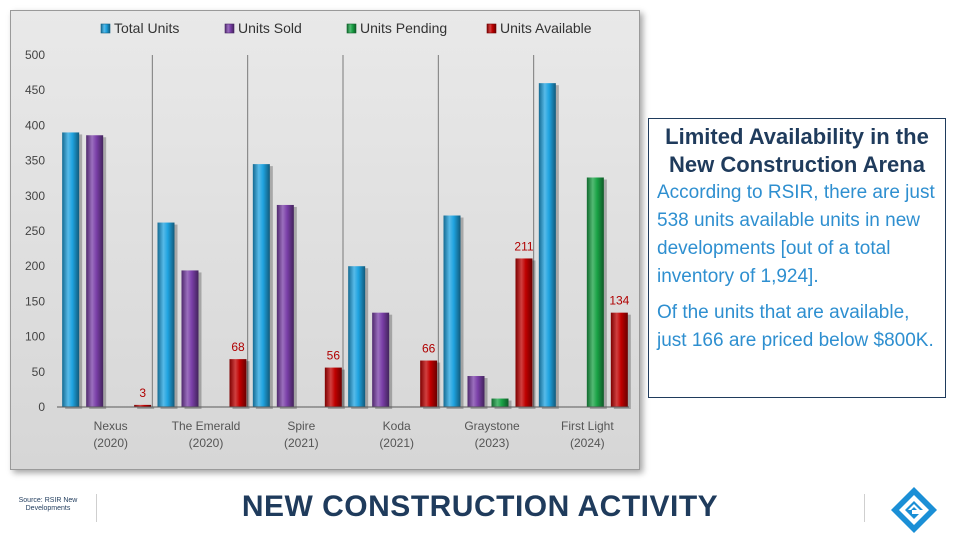  Describe the element at coordinates (35, 55) in the screenshot. I see `y-tick-label: 500` at that location.